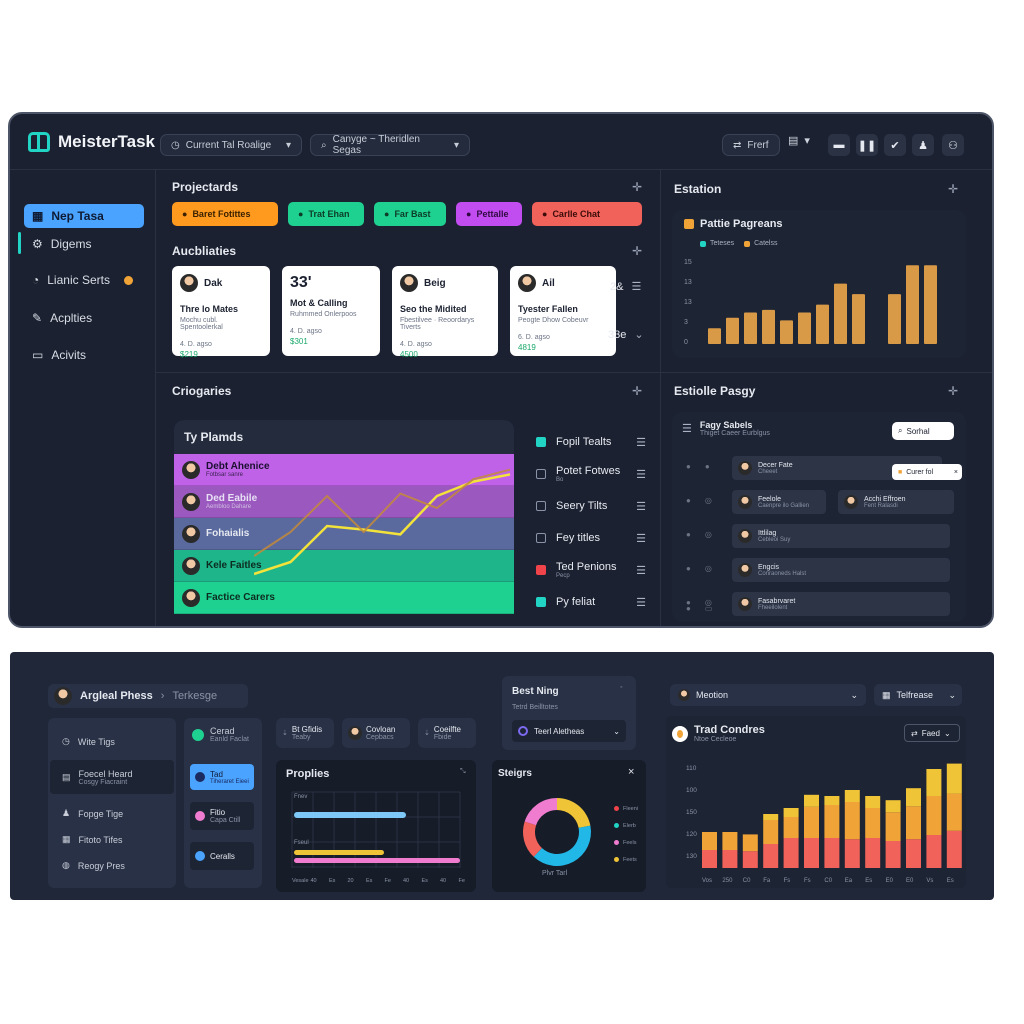 The width and height of the screenshot is (1024, 1024). What do you see at coordinates (591, 570) in the screenshot?
I see `legend-row: Ted Penions Pecp ☰` at bounding box center [591, 570].